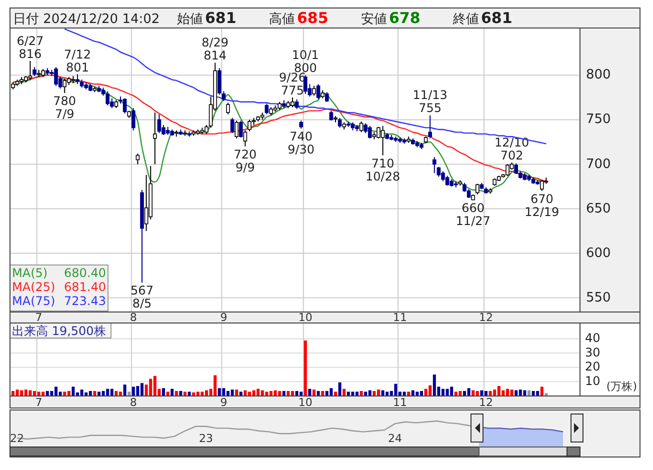 This screenshot has height=470, width=653. What do you see at coordinates (430, 102) in the screenshot?
I see `annotation: 11/13 755` at bounding box center [430, 102].